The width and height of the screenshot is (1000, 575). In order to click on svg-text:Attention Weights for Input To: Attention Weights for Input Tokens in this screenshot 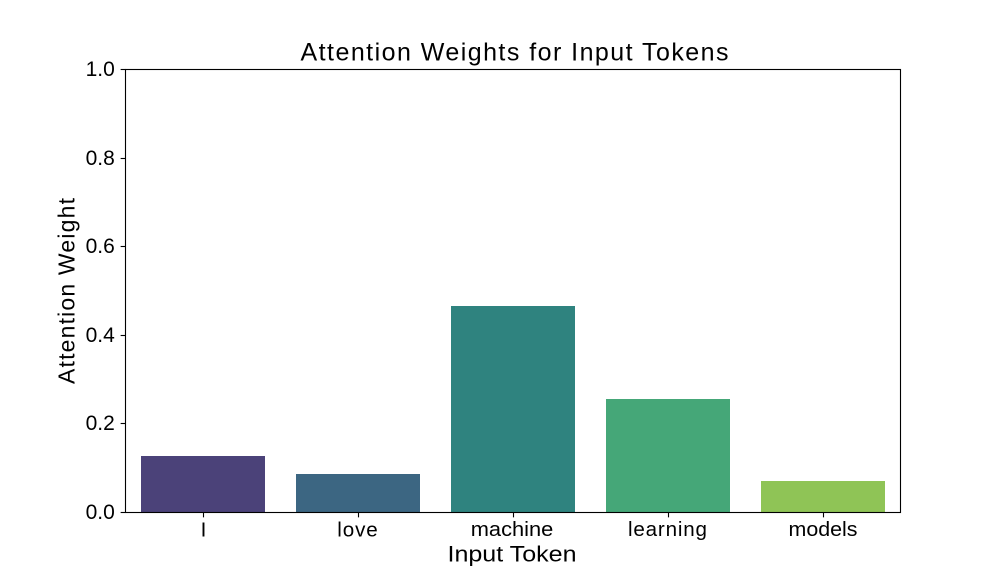, I will do `click(515, 53)`.